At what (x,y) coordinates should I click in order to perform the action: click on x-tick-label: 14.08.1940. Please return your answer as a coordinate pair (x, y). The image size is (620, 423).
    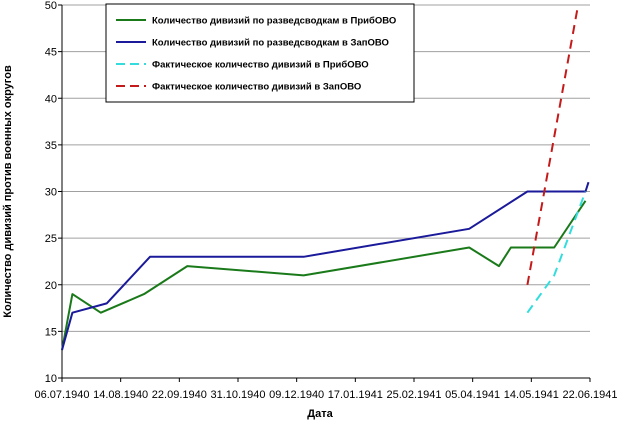
    Looking at the image, I should click on (120, 395).